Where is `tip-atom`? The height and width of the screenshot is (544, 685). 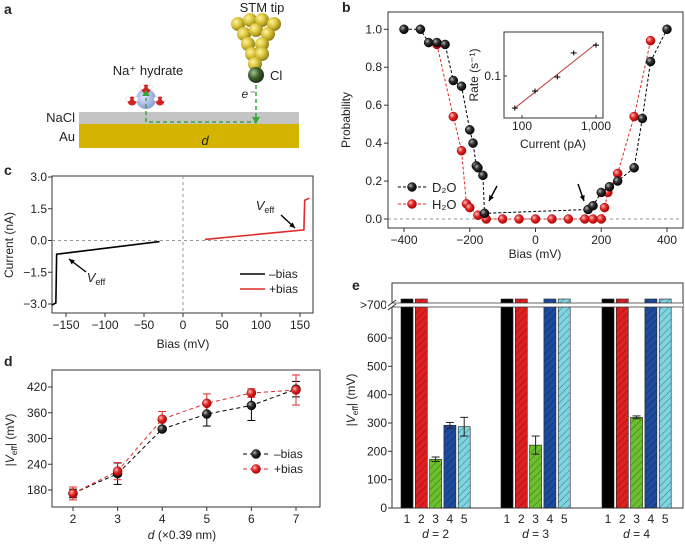 tip-atom is located at coordinates (256, 30).